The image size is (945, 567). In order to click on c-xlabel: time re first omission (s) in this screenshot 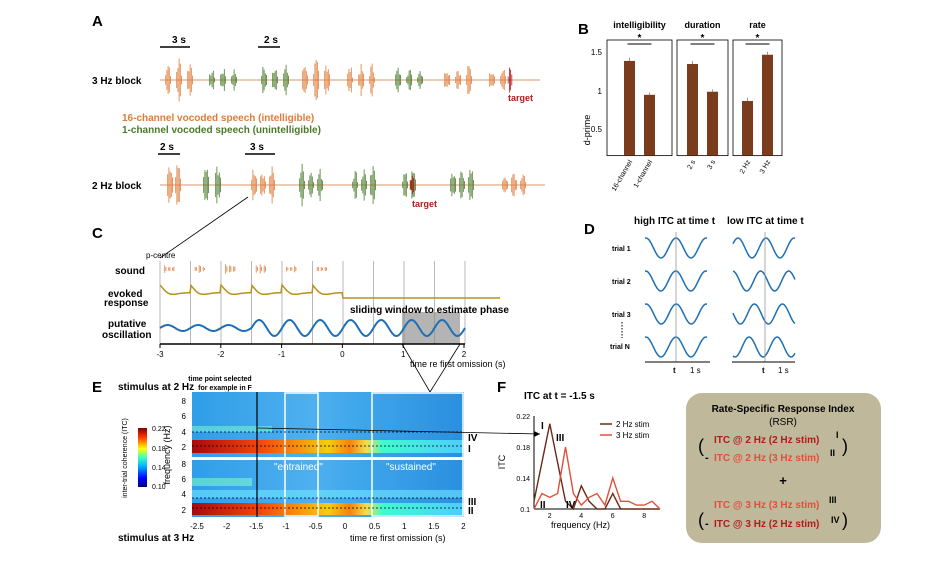, I will do `click(458, 364)`.